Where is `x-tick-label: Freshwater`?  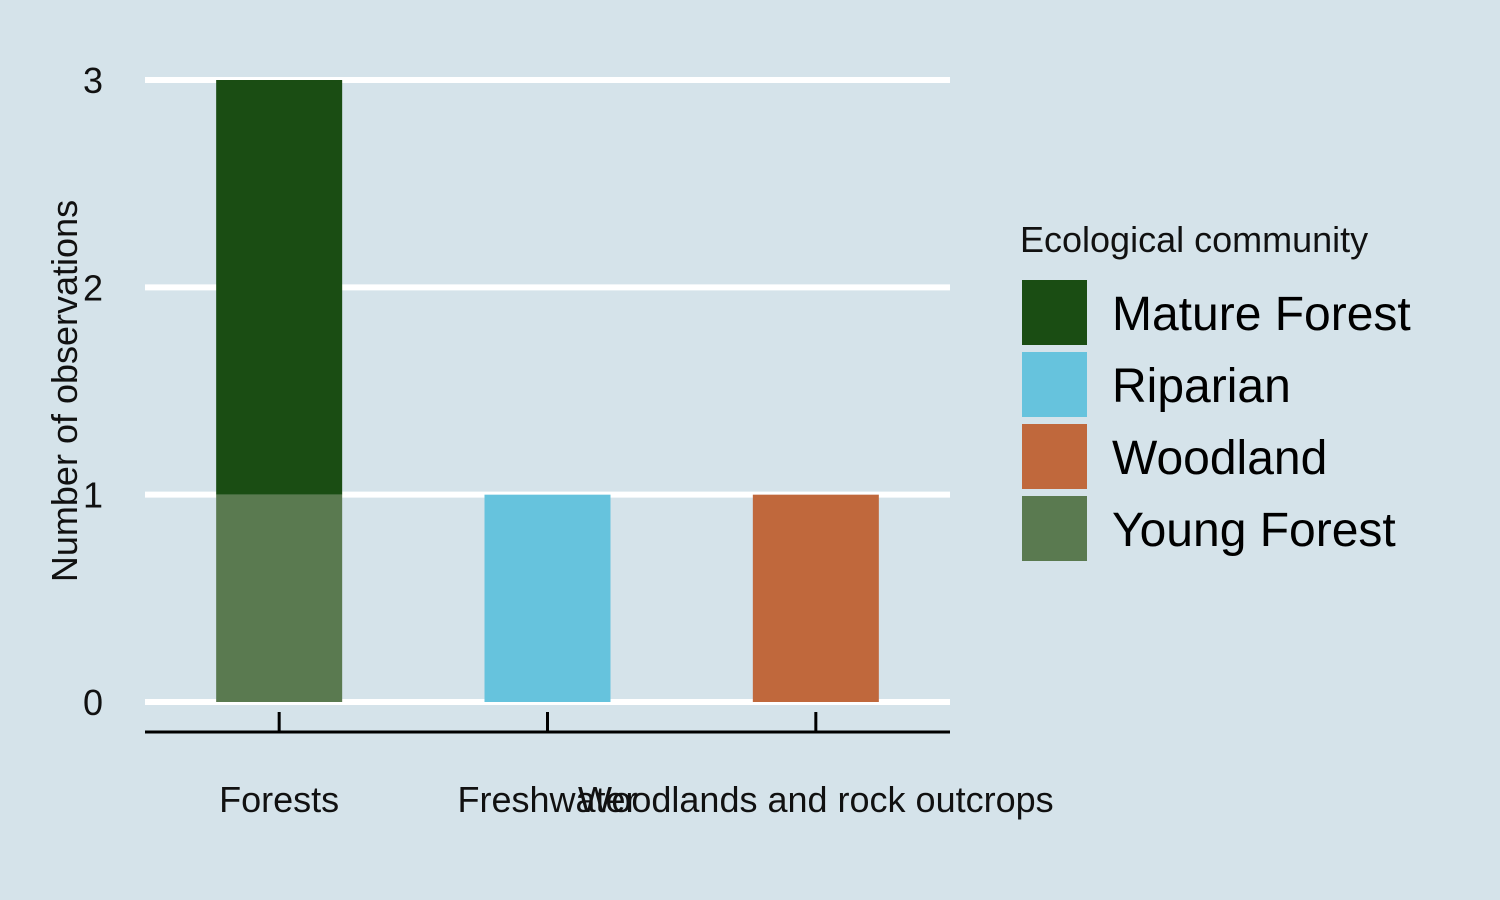 x-tick-label: Freshwater is located at coordinates (547, 799).